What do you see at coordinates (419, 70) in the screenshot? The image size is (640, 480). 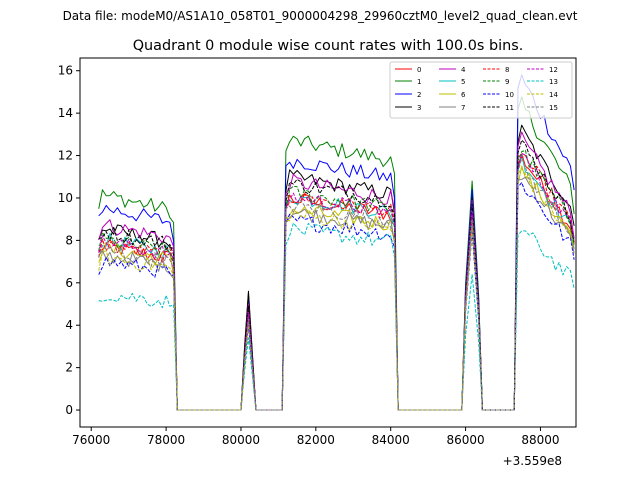 I see `legend-label-0: 0` at bounding box center [419, 70].